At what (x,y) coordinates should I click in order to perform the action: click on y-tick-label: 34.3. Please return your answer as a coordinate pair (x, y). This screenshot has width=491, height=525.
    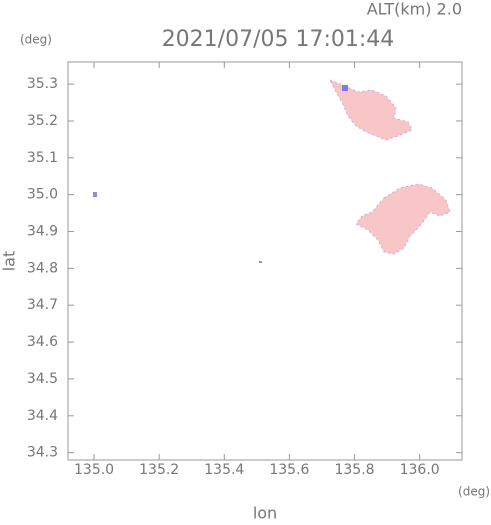
    Looking at the image, I should click on (42, 453).